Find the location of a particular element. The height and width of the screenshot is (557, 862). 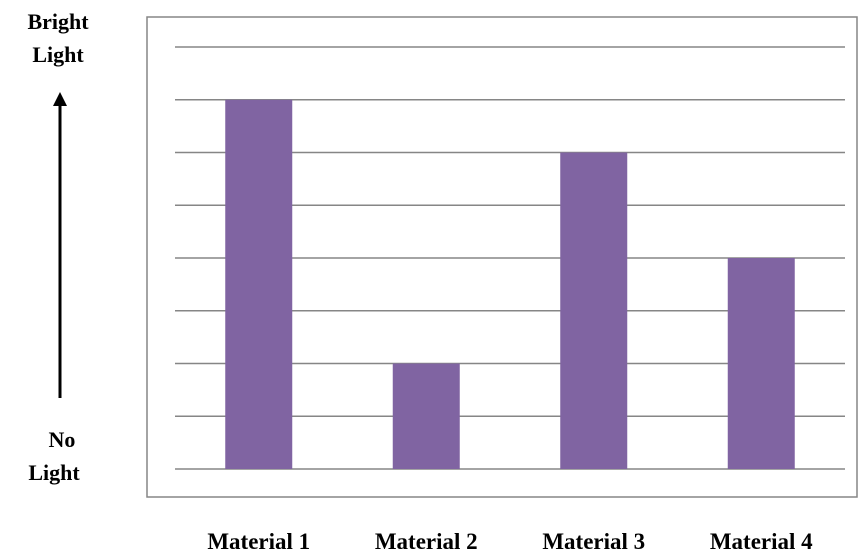

y-bottom-label-line2: Light is located at coordinates (54, 472).